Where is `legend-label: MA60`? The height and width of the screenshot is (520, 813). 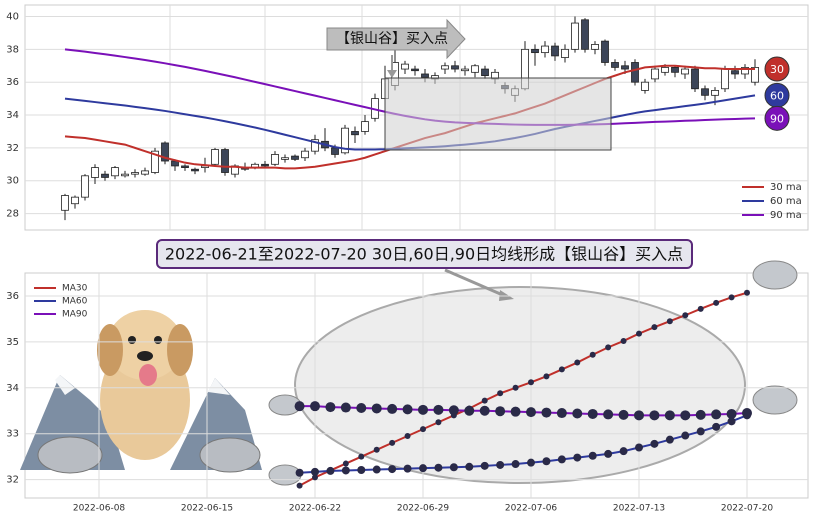 legend-label: MA60 is located at coordinates (75, 302).